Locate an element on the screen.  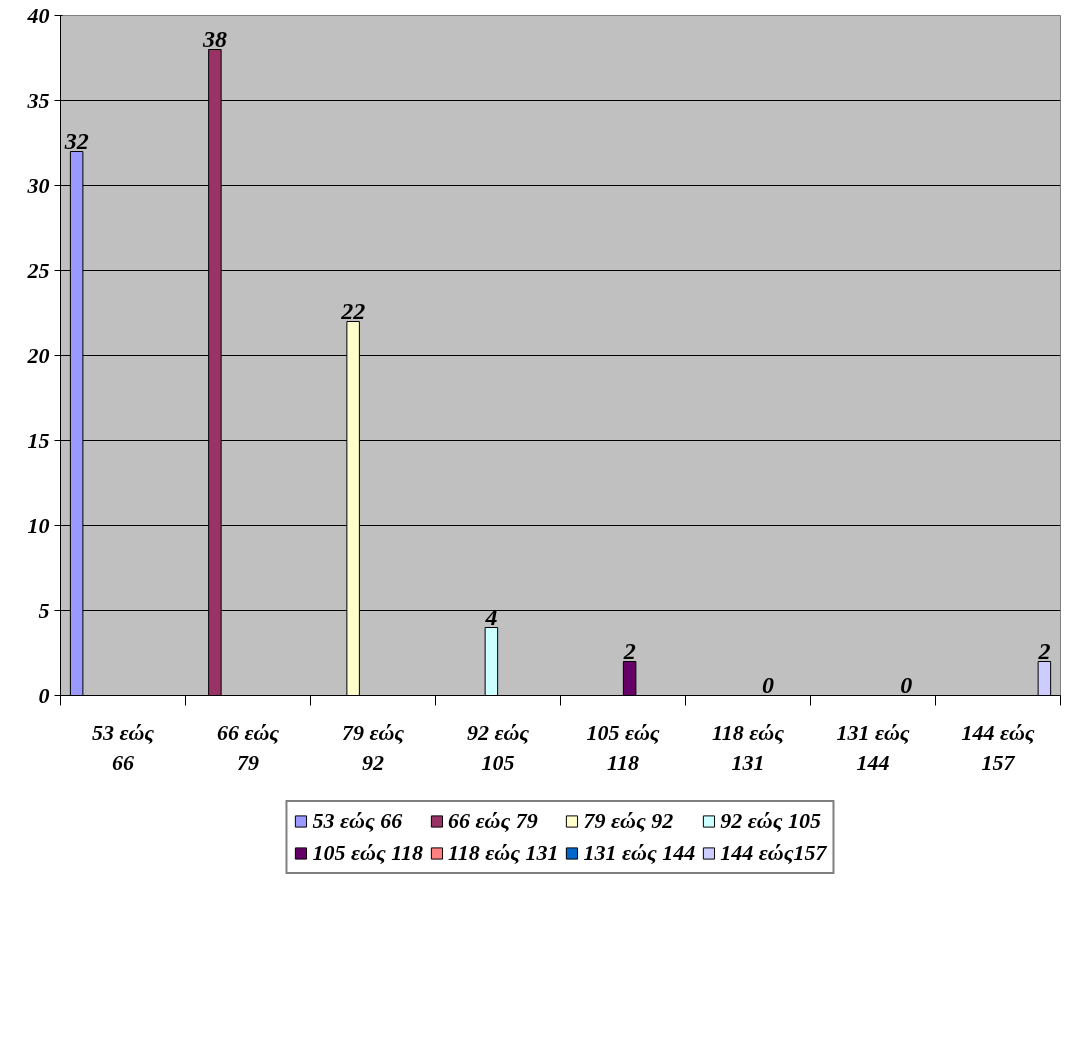
legend-label: 131 εώς 144 is located at coordinates (639, 853).